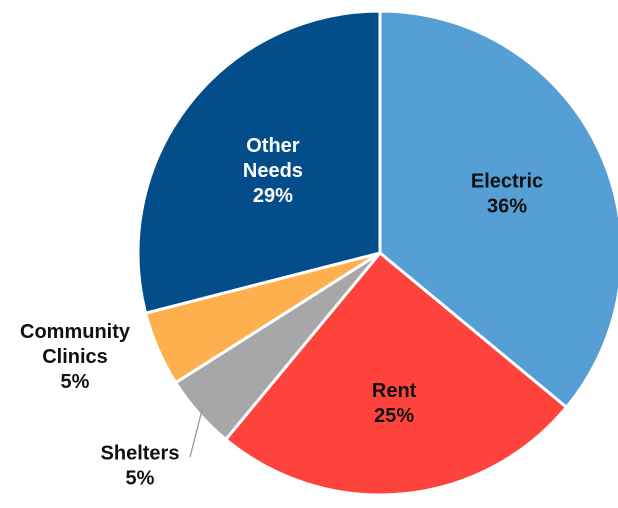 The height and width of the screenshot is (508, 618). I want to click on slice-label-electric: Electric 36%, so click(507, 194).